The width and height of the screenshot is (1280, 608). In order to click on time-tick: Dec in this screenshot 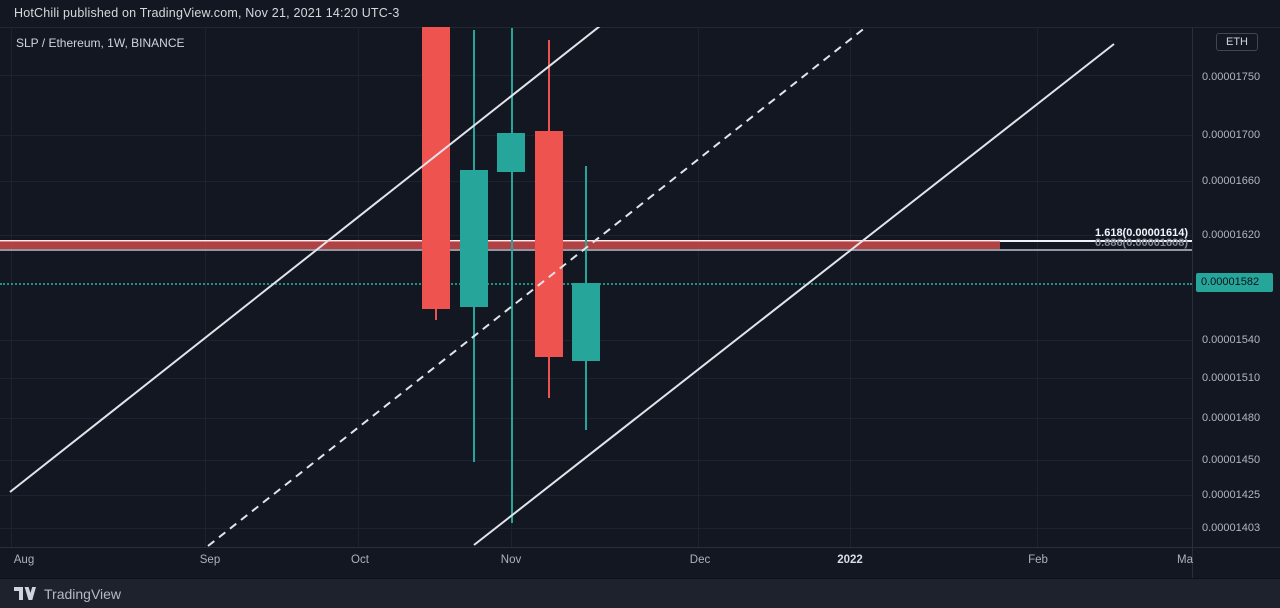, I will do `click(700, 560)`.